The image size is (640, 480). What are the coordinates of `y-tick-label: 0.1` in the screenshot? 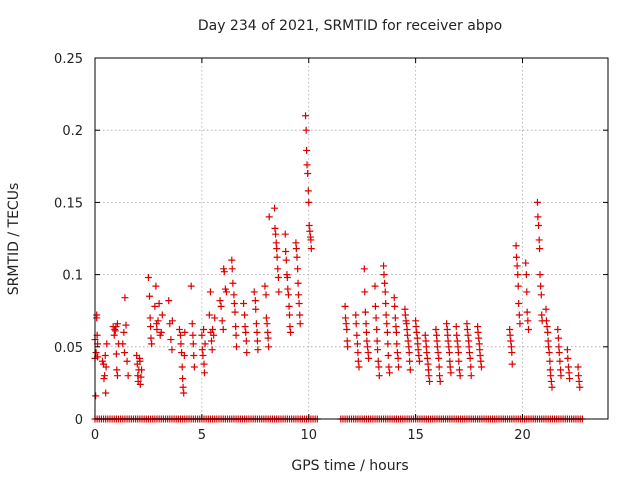 It's located at (72, 276).